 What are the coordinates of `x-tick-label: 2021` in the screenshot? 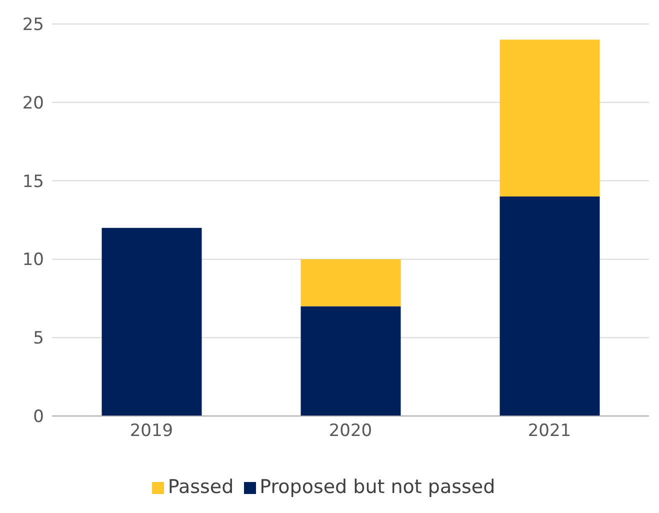 It's located at (550, 431).